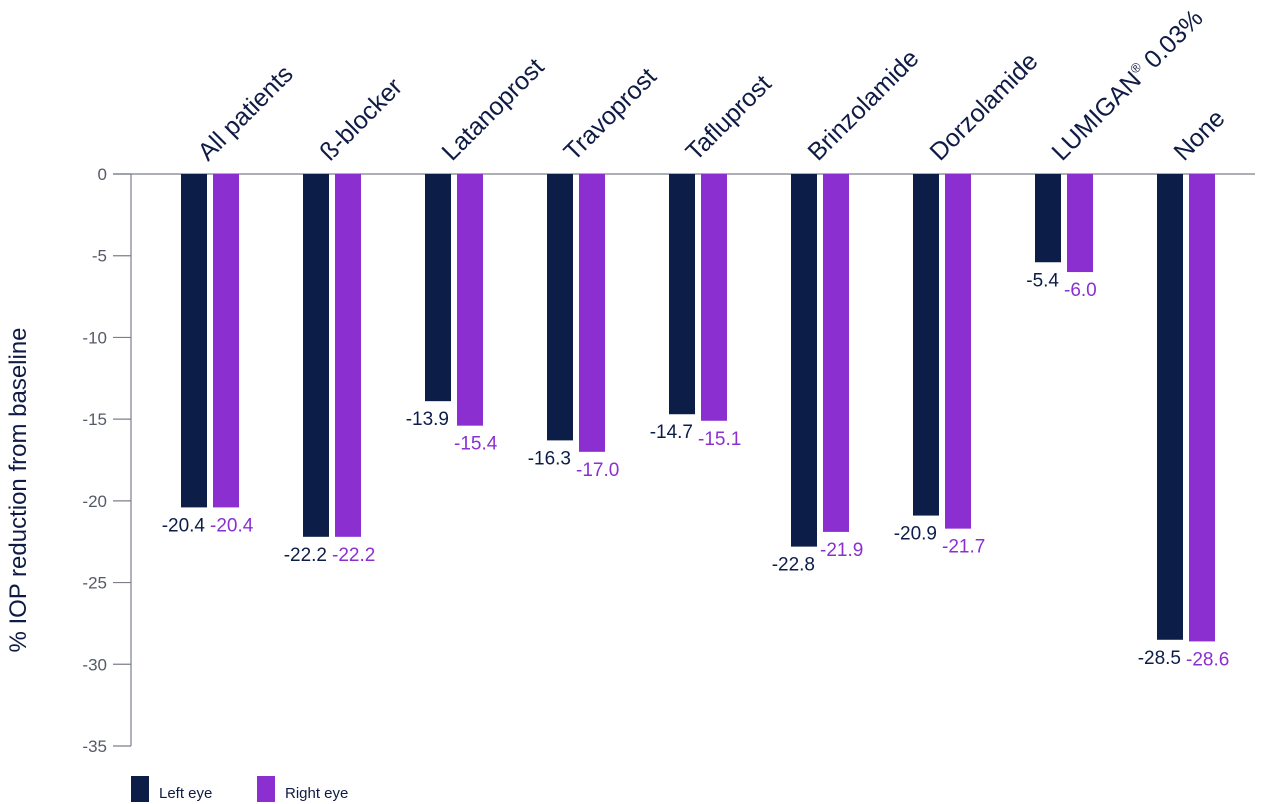  I want to click on category-label: Tafluprost, so click(728, 118).